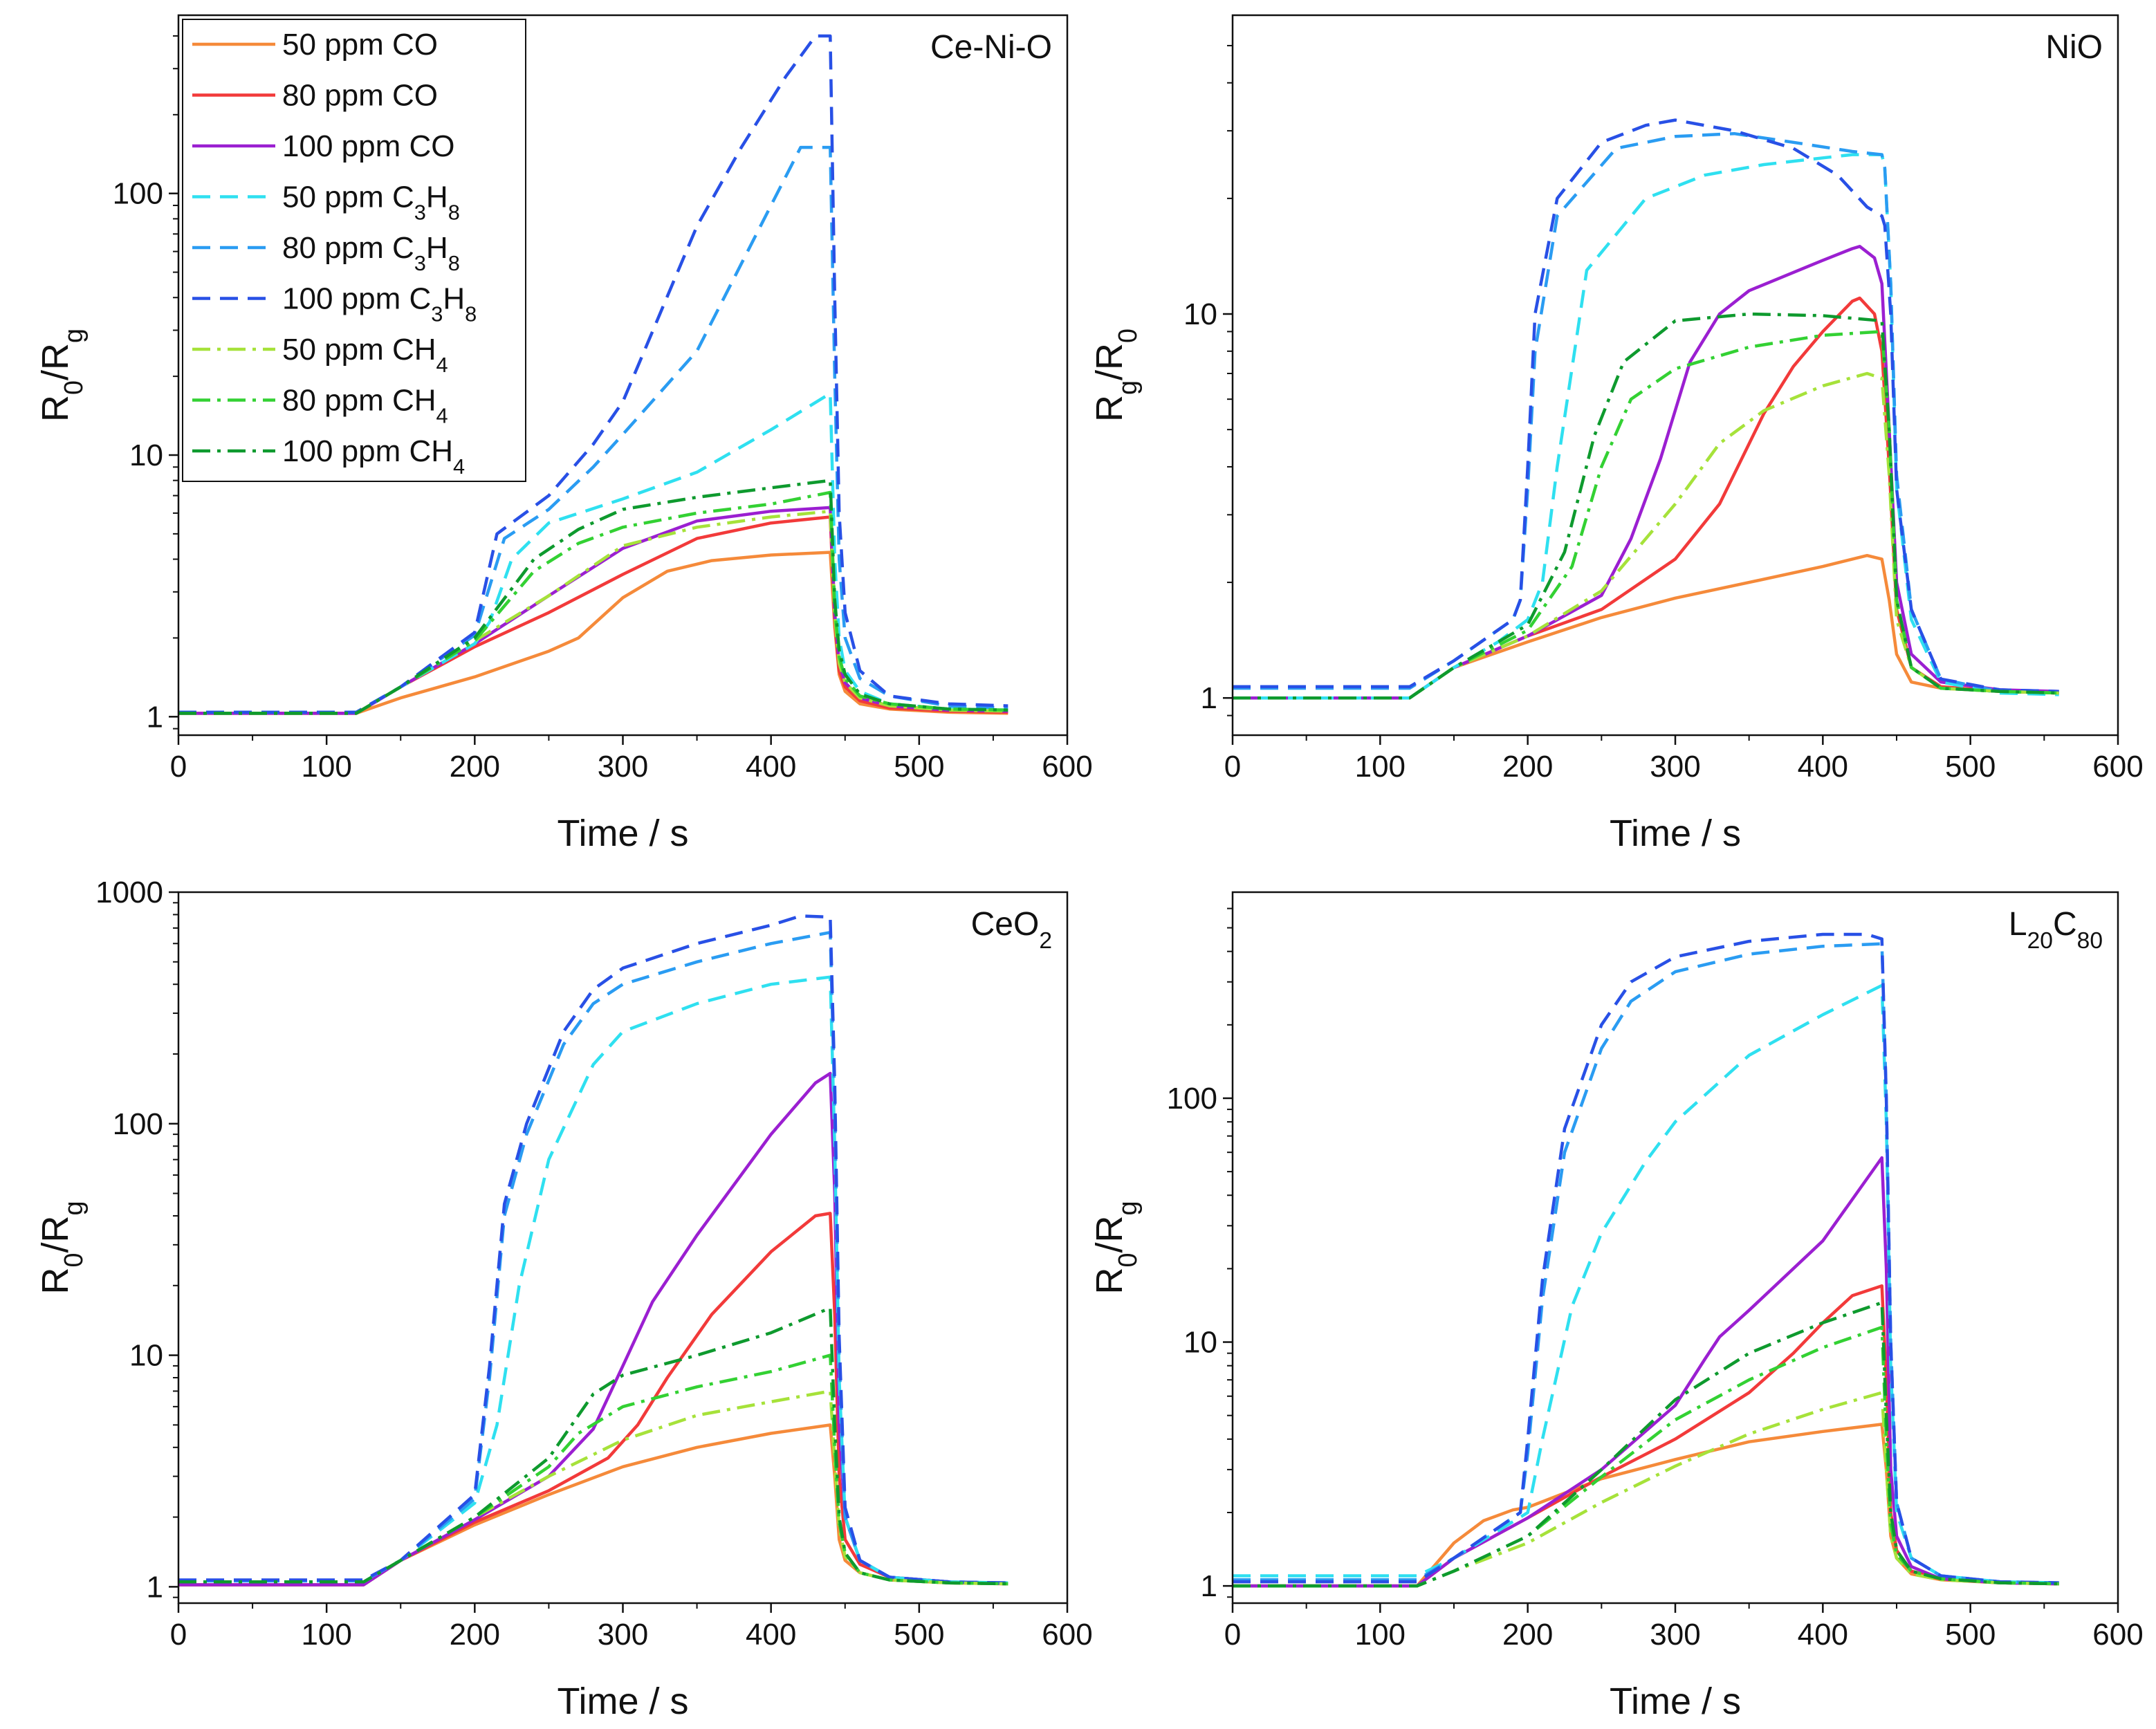 The image size is (2156, 1729). What do you see at coordinates (1011, 930) in the screenshot?
I see `panel-label: CeO2` at bounding box center [1011, 930].